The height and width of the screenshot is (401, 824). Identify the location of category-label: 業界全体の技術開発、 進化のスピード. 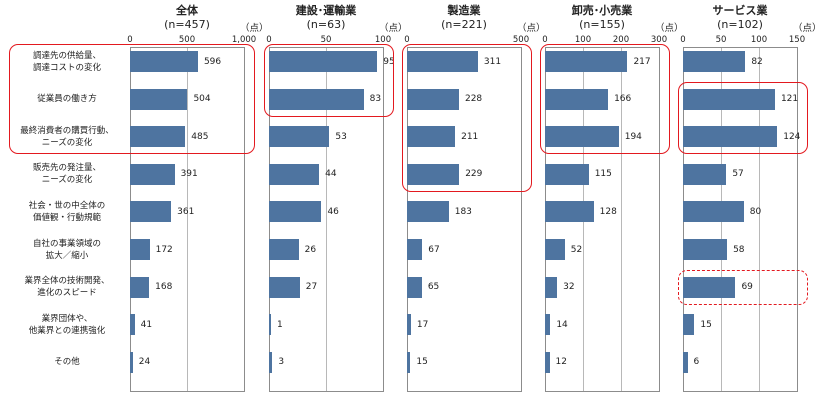
(67, 287).